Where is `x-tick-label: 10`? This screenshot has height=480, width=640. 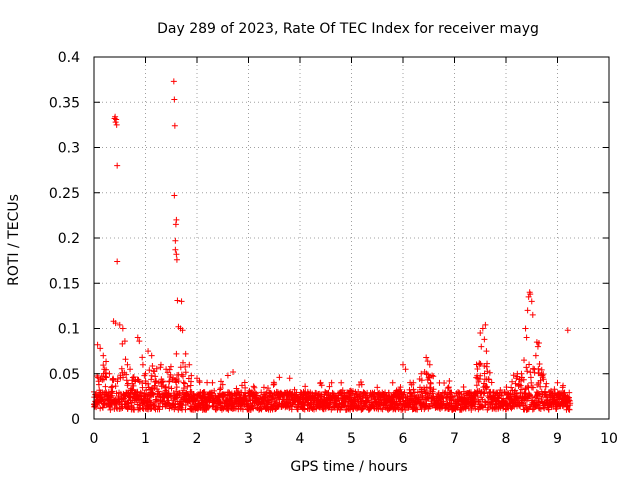
x-tick-label: 10 is located at coordinates (609, 439).